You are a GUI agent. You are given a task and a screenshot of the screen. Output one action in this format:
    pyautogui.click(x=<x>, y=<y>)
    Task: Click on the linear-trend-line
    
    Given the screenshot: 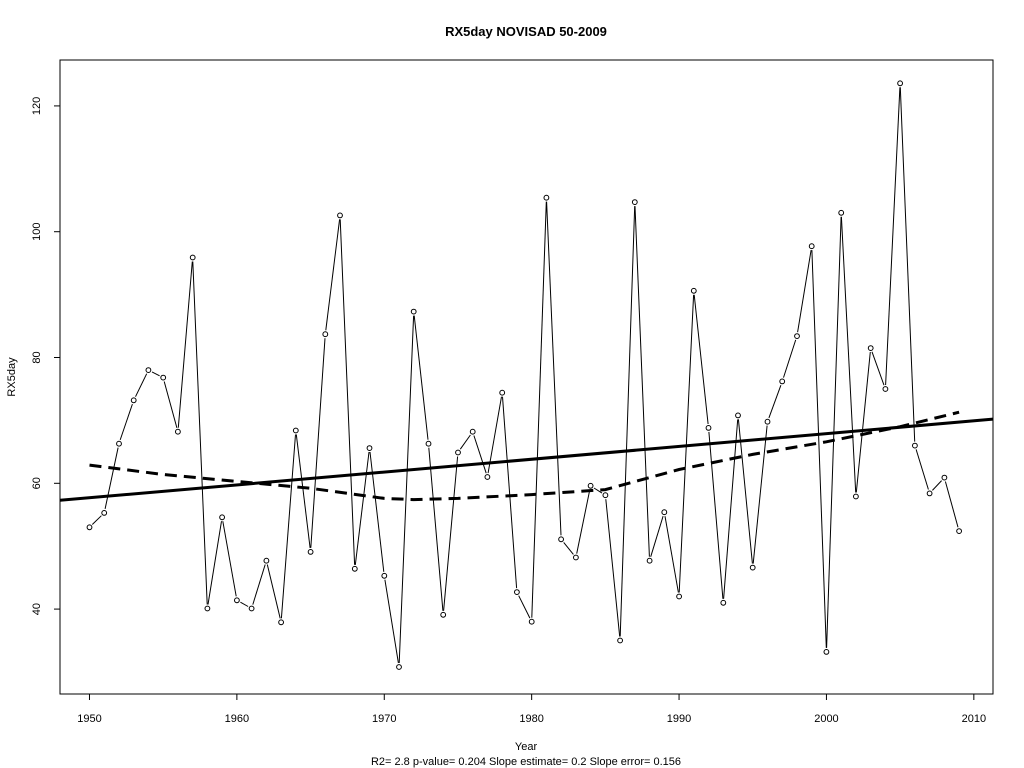 What is the action you would take?
    pyautogui.click(x=526, y=459)
    